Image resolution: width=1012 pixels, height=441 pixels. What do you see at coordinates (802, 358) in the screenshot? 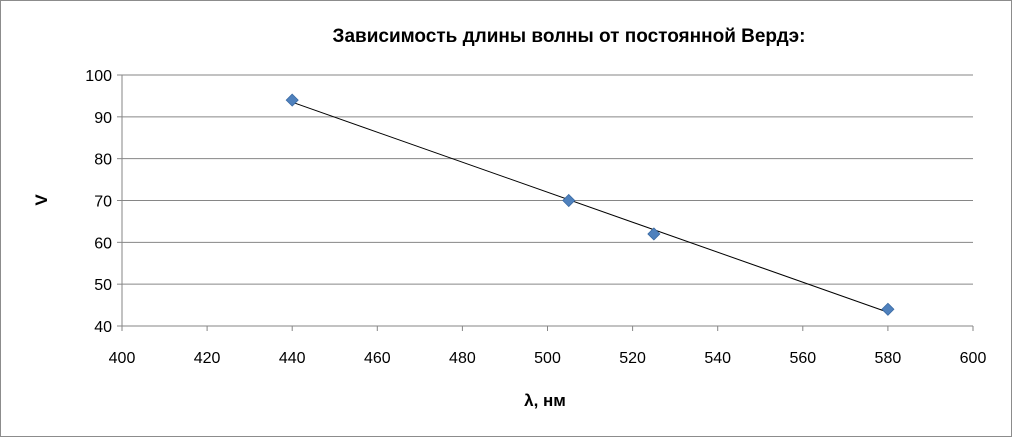
I see `x-tick-label-560: 560` at bounding box center [802, 358].